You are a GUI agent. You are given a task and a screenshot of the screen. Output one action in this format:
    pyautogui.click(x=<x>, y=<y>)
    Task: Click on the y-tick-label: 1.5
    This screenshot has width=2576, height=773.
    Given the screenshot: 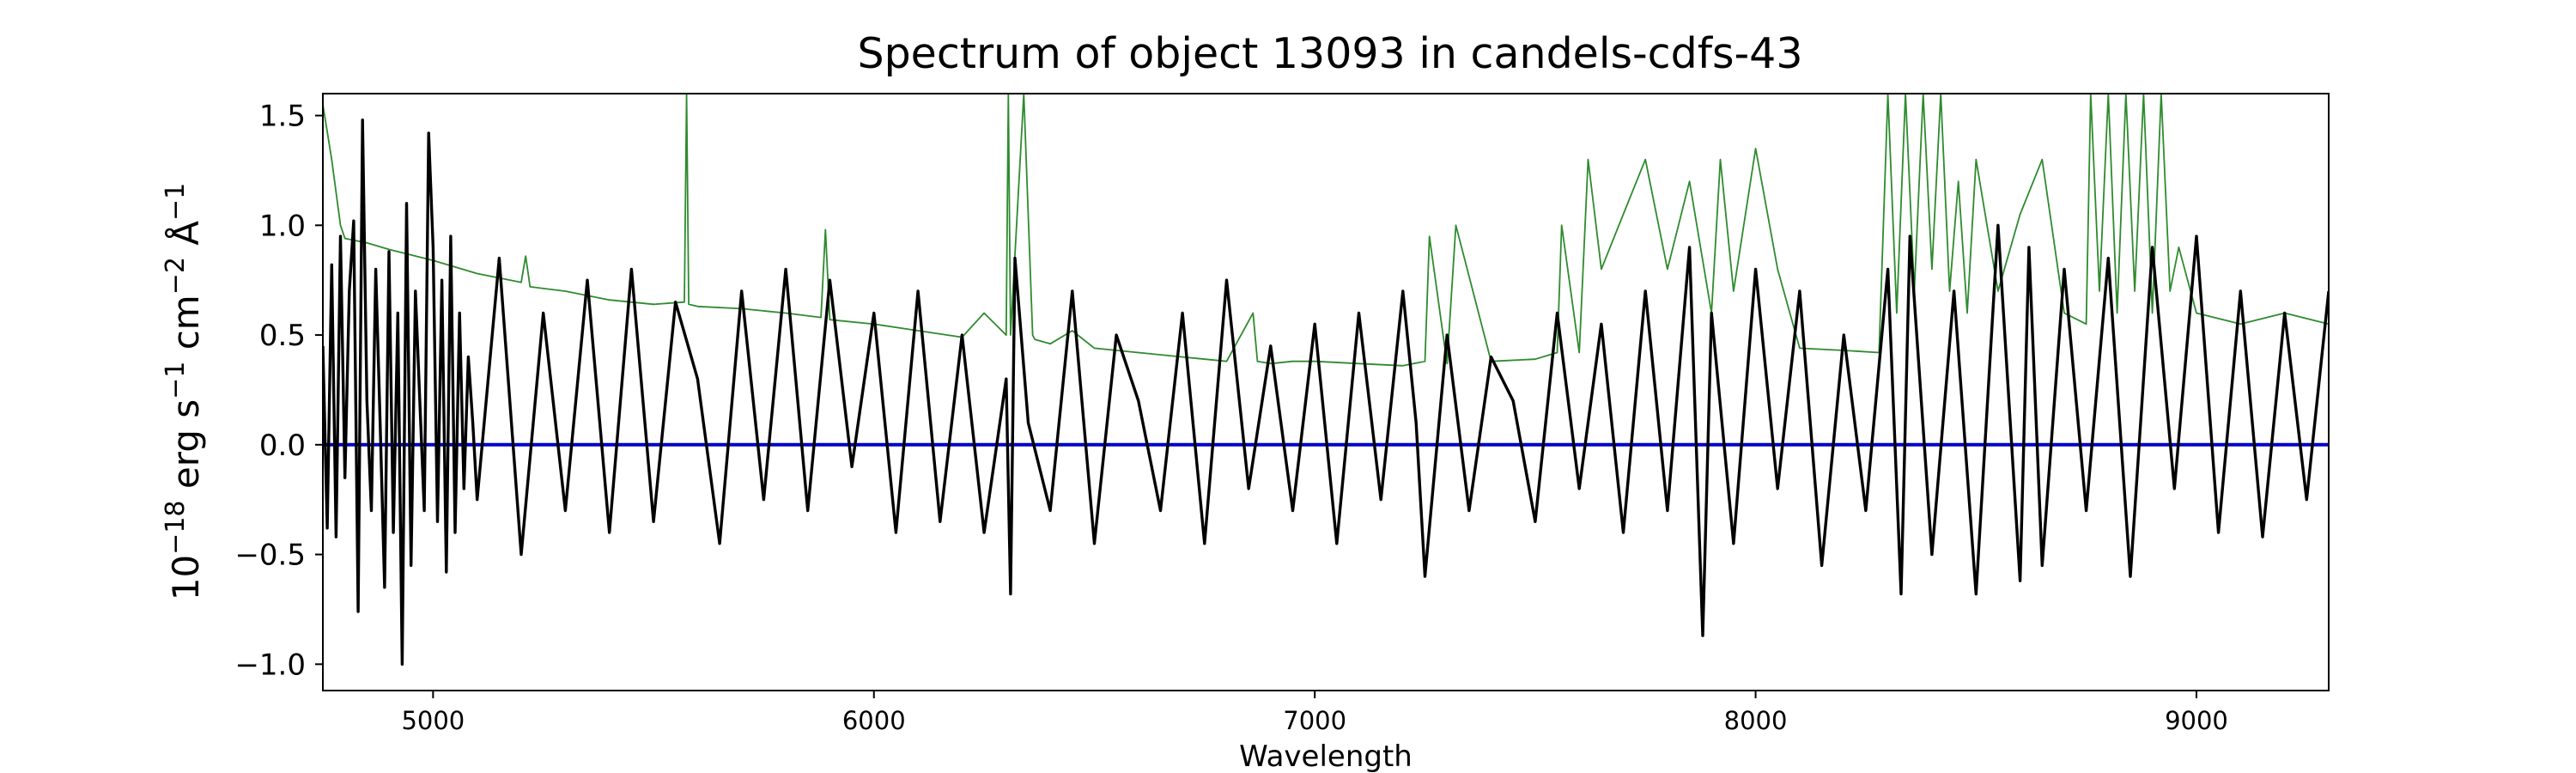 What is the action you would take?
    pyautogui.click(x=282, y=117)
    